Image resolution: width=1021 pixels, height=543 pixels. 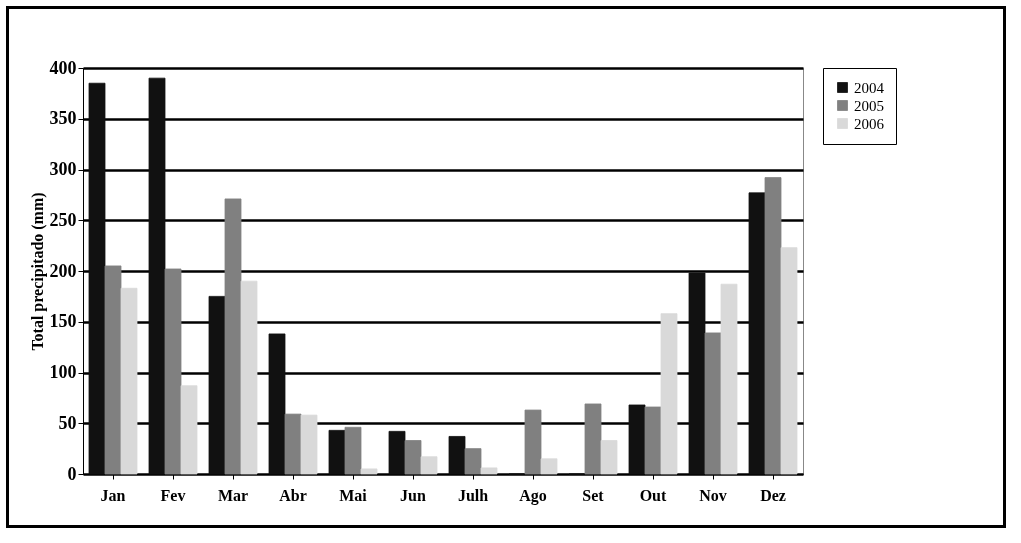 I want to click on x-tick-label: Fev, so click(x=173, y=495).